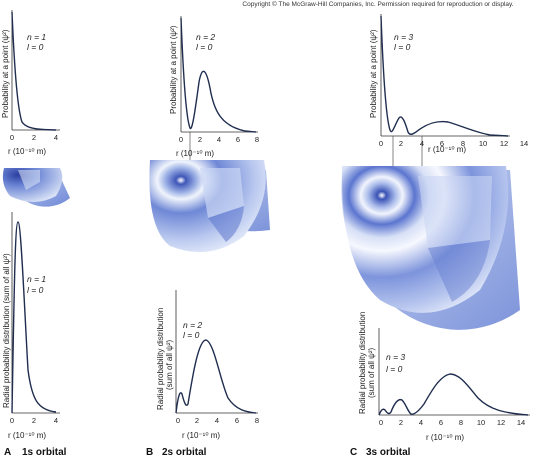  Describe the element at coordinates (12, 420) in the screenshot. I see `tick-1s-bottom-0: 0` at that location.